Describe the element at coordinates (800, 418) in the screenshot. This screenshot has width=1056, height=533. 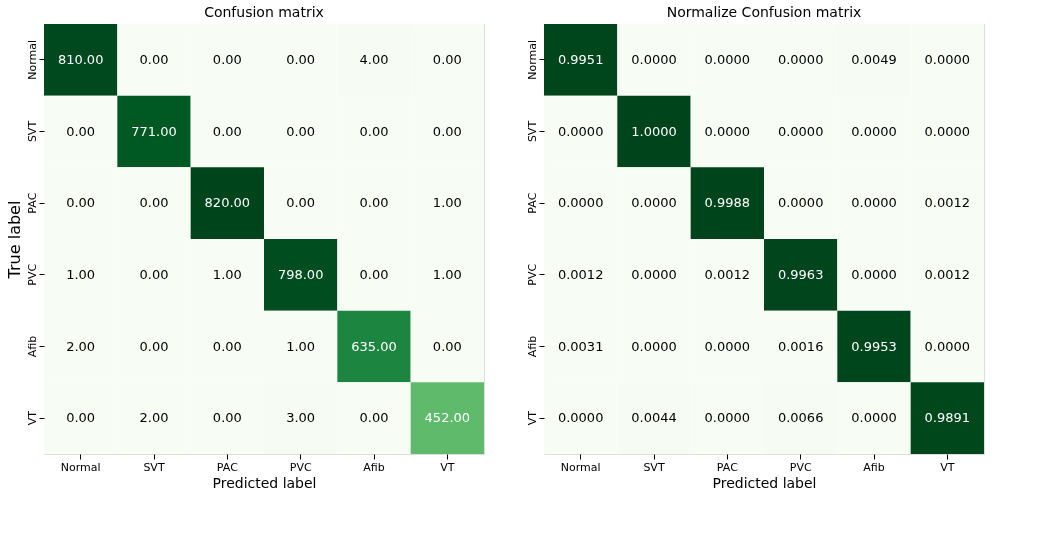
I see `data-label: 0.0066` at that location.